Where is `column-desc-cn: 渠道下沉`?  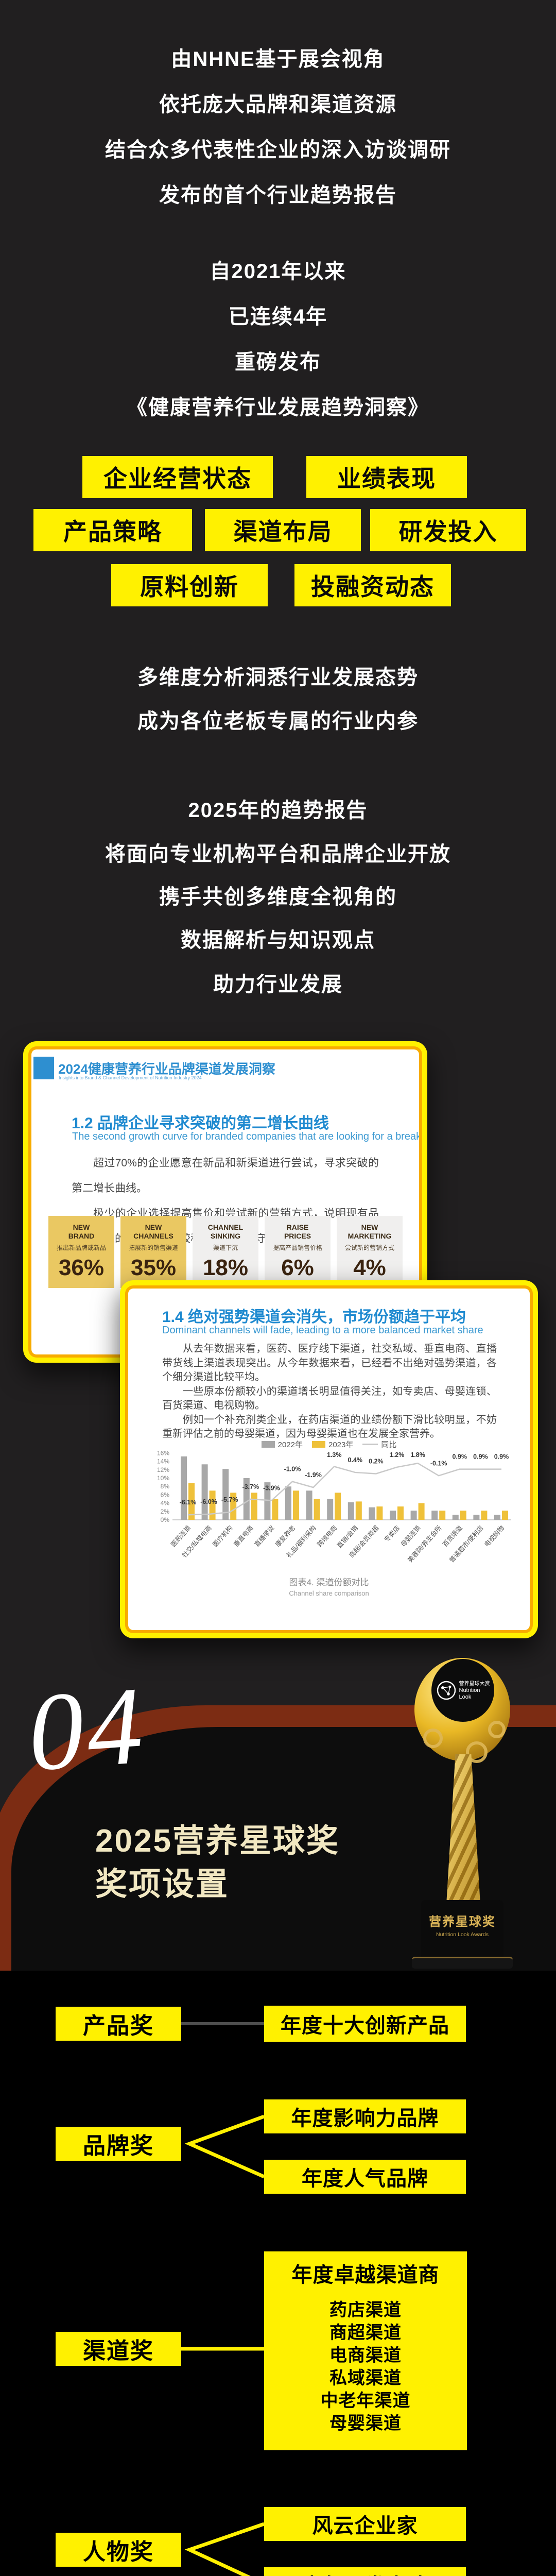
column-desc-cn: 渠道下沉 is located at coordinates (225, 1247).